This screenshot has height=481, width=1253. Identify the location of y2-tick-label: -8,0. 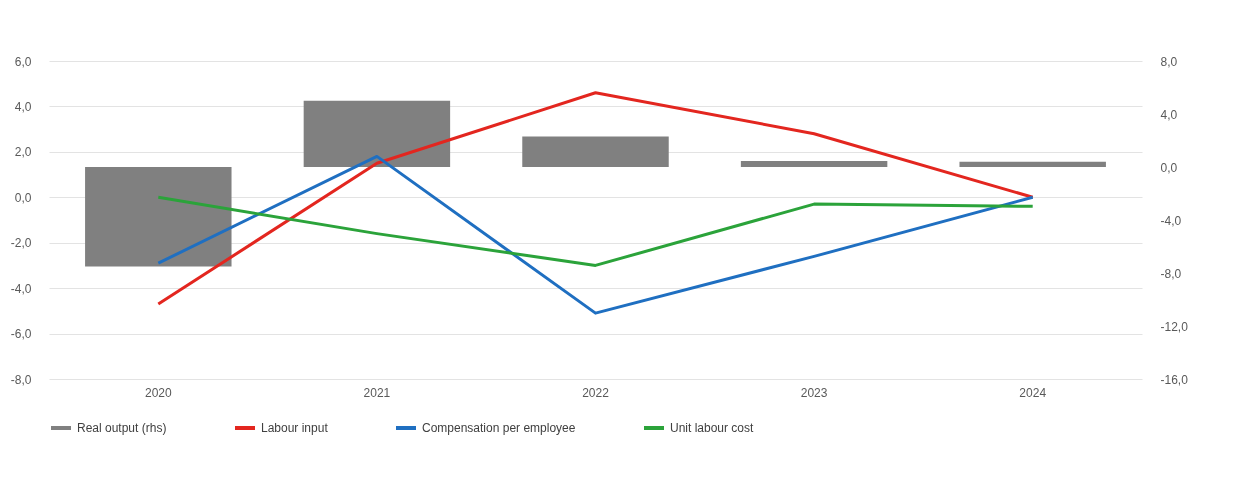
(1171, 273).